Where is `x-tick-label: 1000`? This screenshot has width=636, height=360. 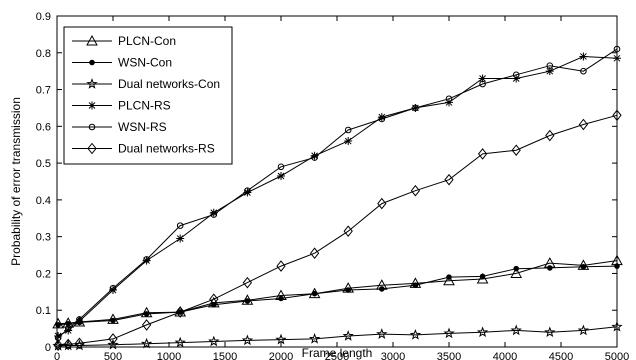
x-tick-label: 1000 is located at coordinates (169, 355).